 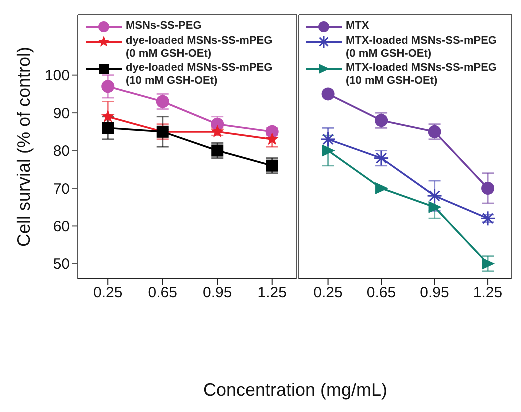 I want to click on x-axis-title: Concentration (mg/mL), so click(x=295, y=390).